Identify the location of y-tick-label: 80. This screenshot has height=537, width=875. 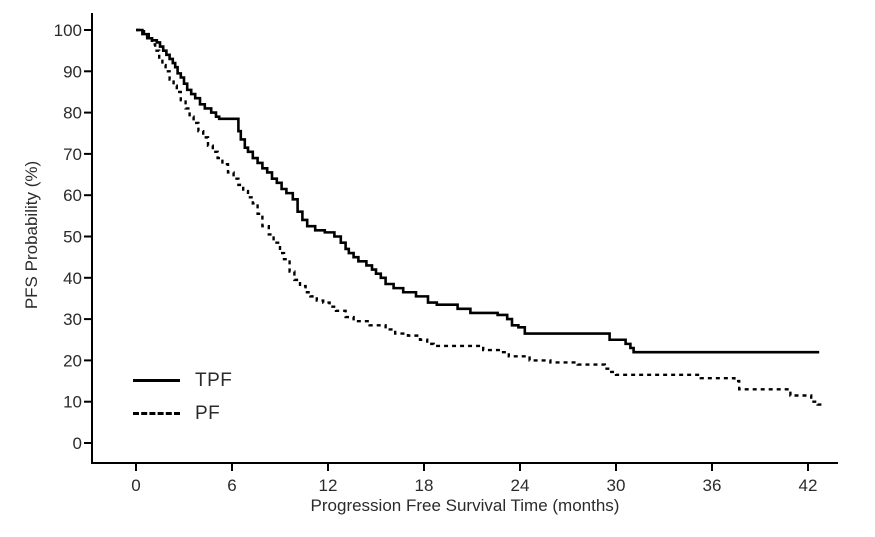
(72, 113).